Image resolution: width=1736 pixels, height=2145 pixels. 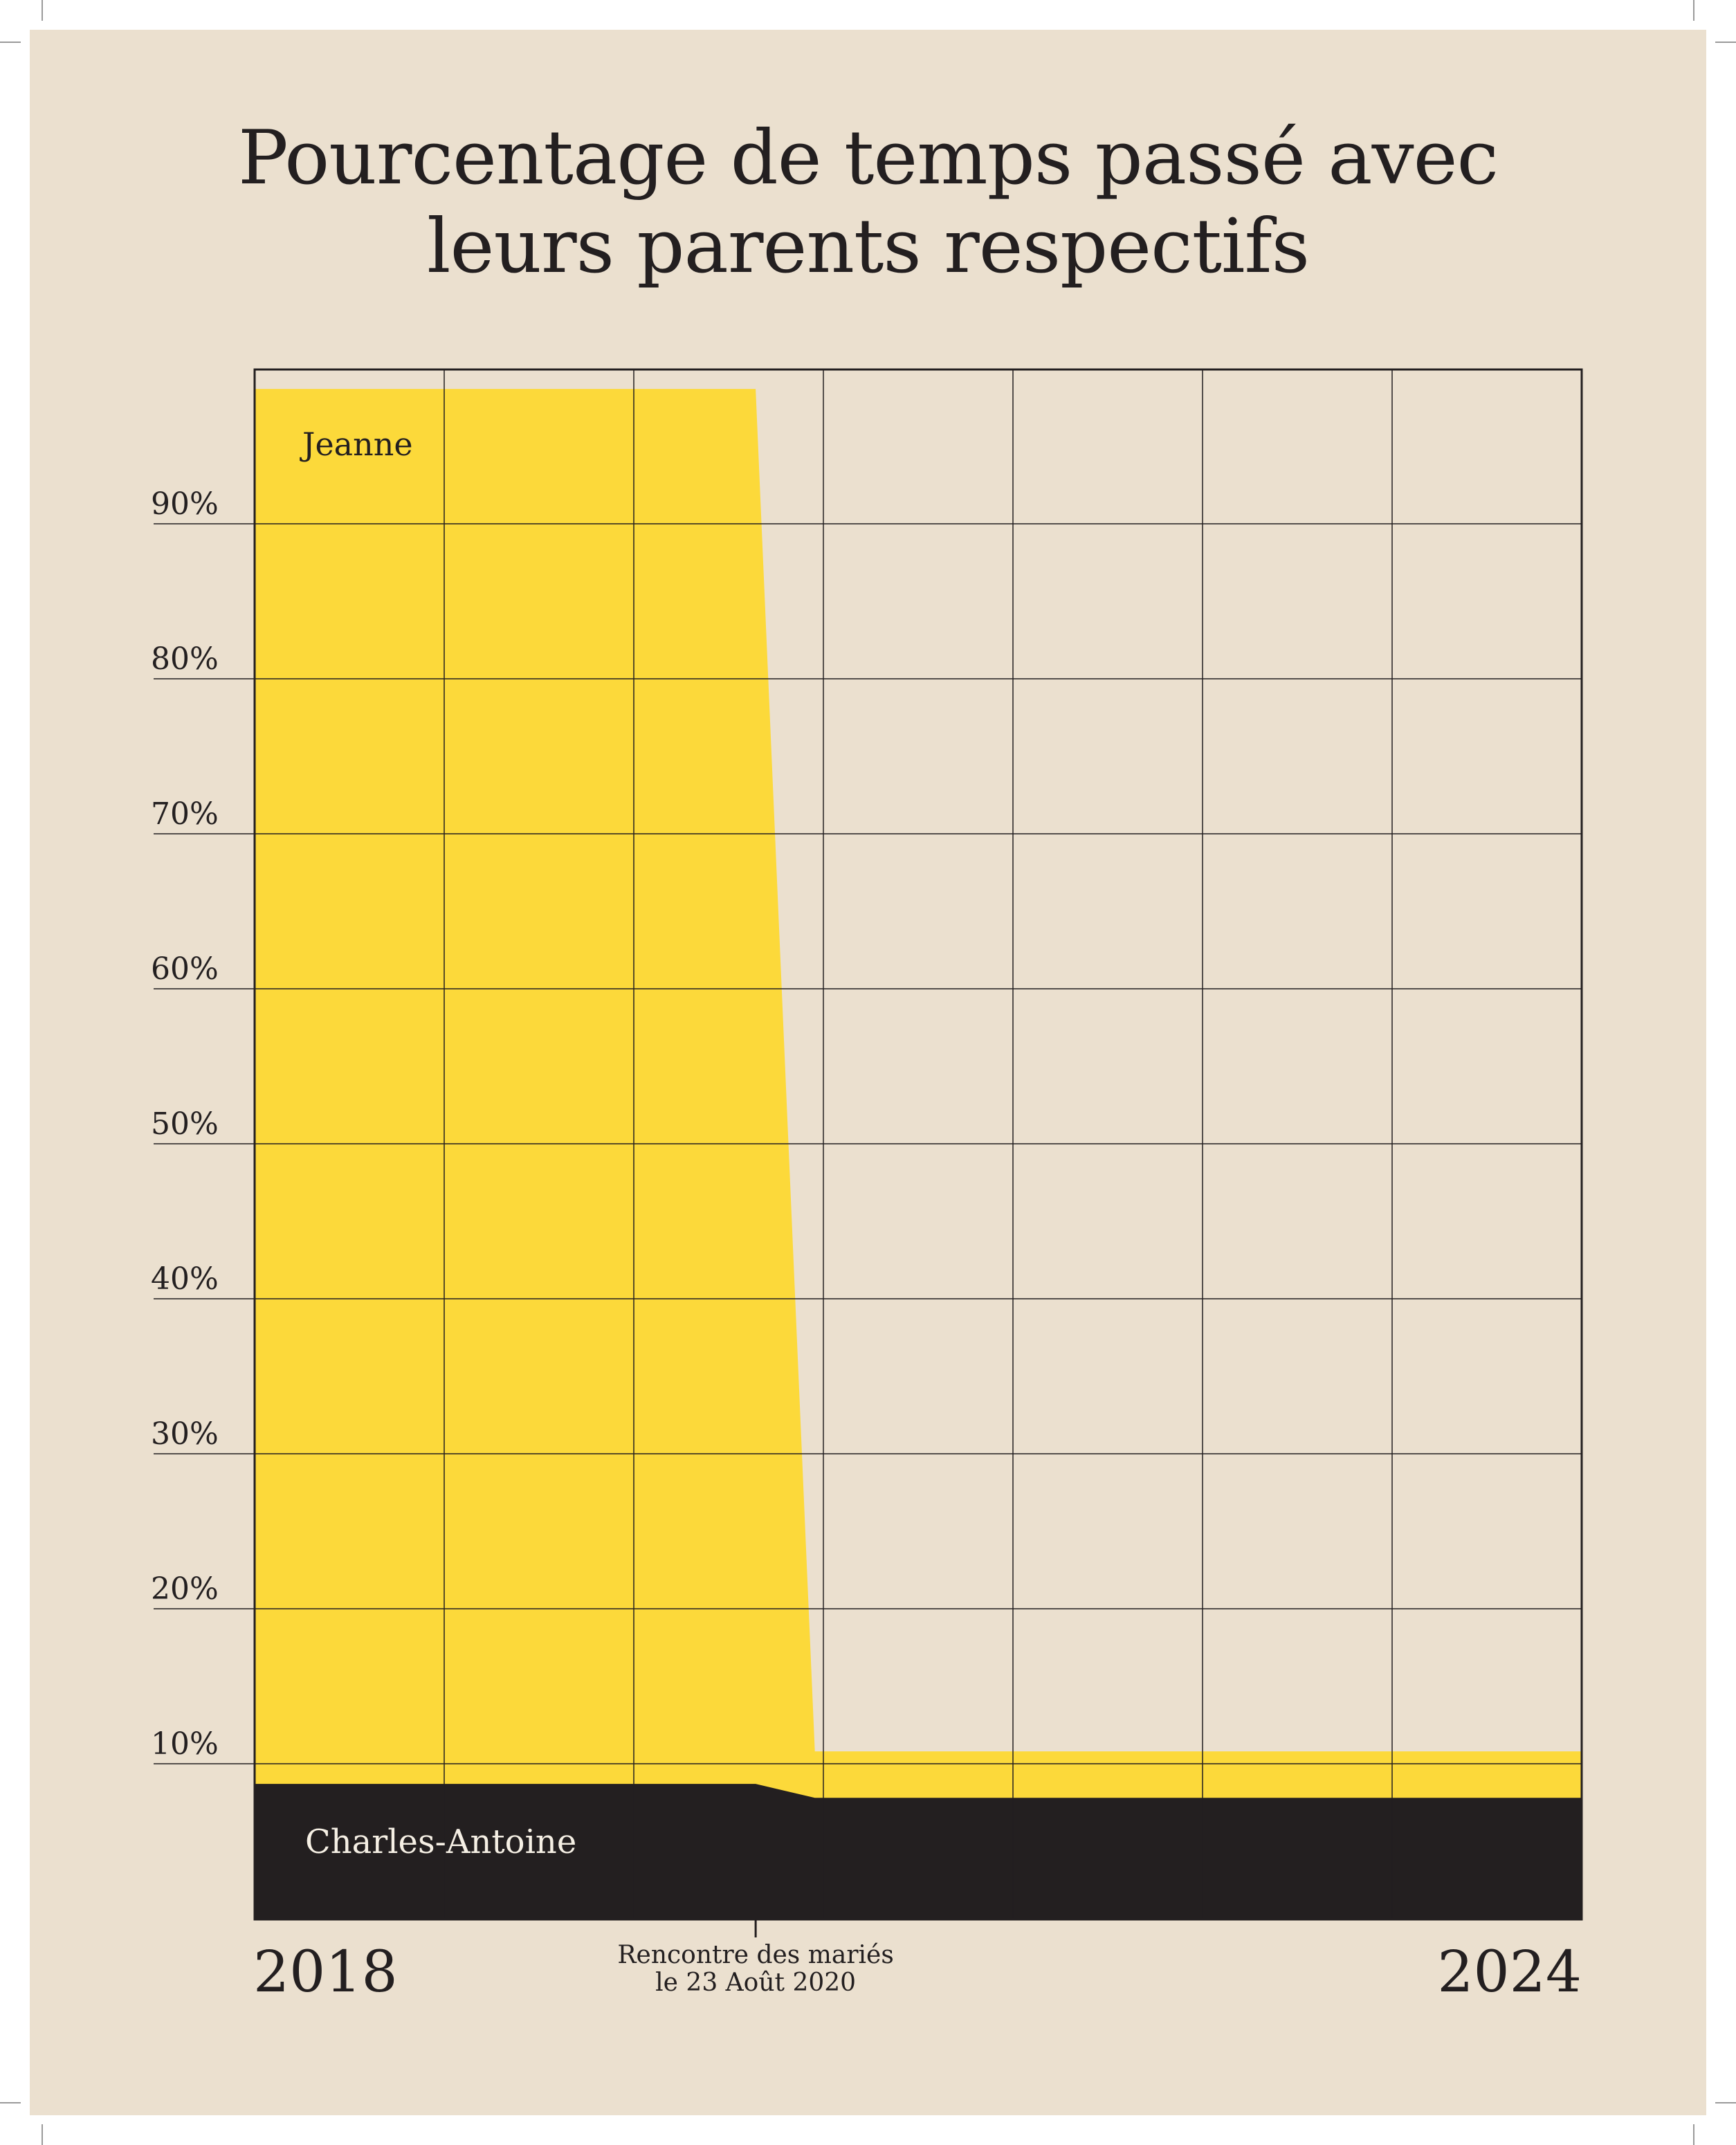 I want to click on annotation-label-line: le 23 Août 2020, so click(x=756, y=1983).